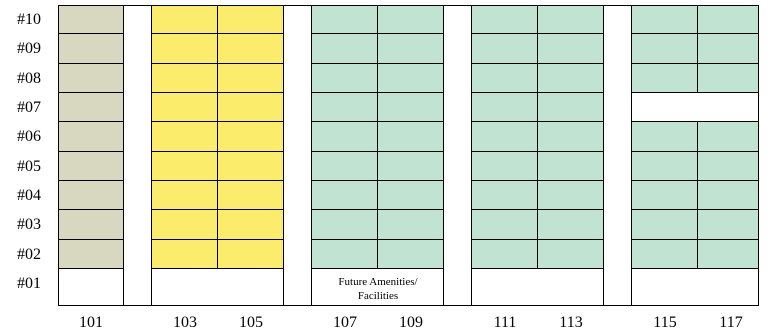 This screenshot has height=336, width=777. Describe the element at coordinates (29, 166) in the screenshot. I see `floor-label-05: #05` at that location.